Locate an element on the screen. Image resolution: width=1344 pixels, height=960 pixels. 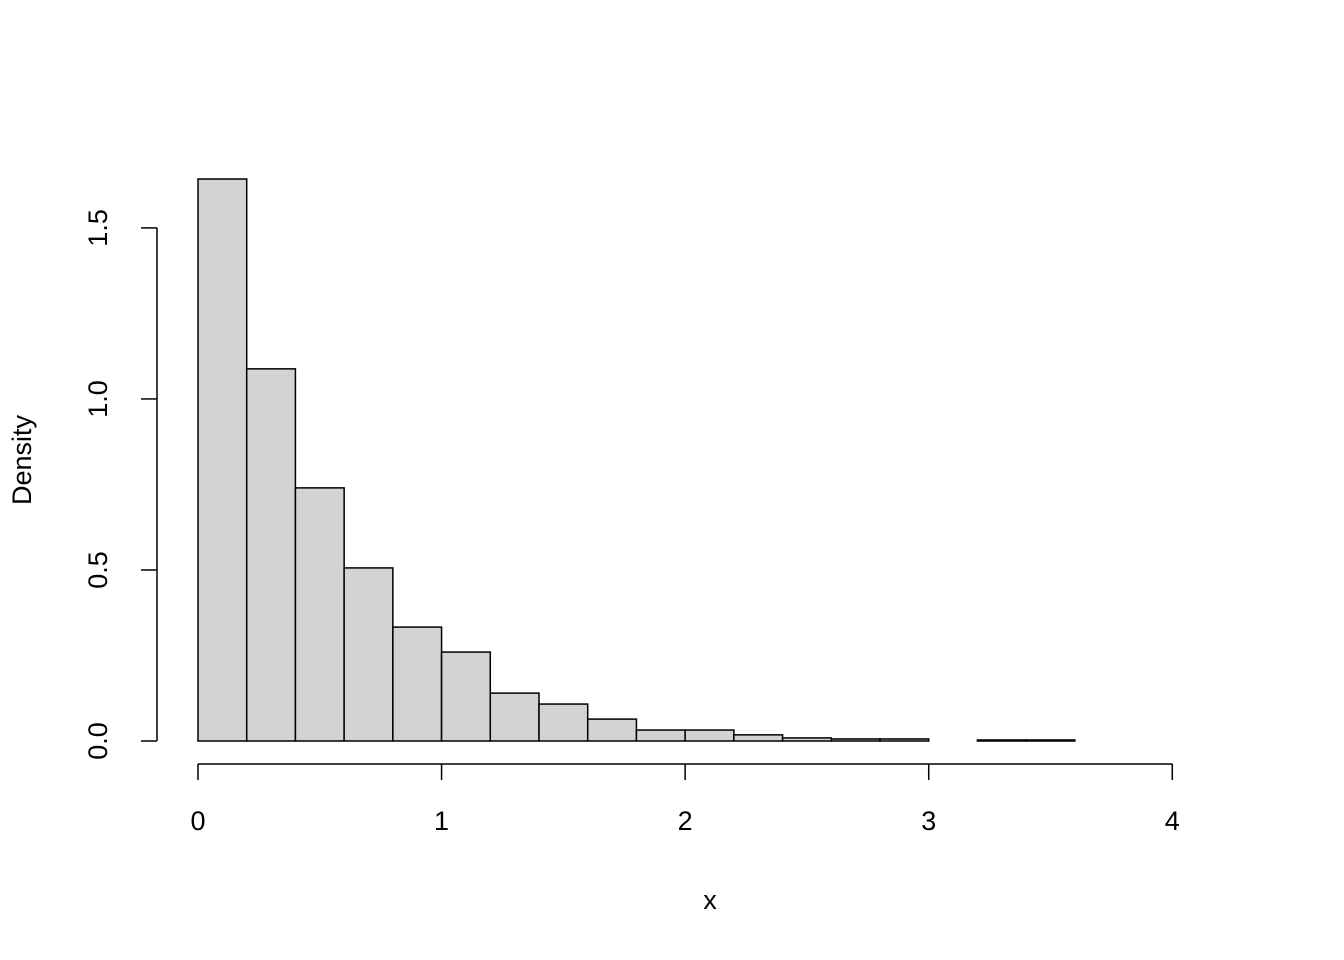
y-tick-label: 0.5 is located at coordinates (98, 570).